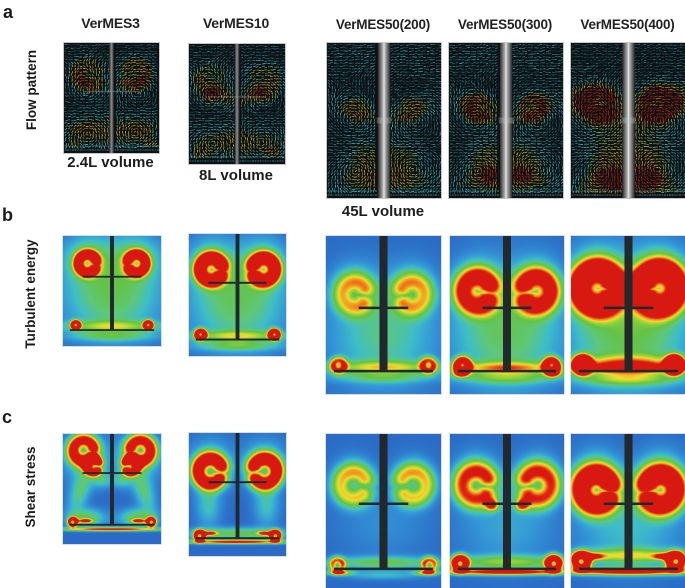 This screenshot has width=685, height=588. What do you see at coordinates (383, 211) in the screenshot?
I see `caption-45l-volume: 45L volume` at bounding box center [383, 211].